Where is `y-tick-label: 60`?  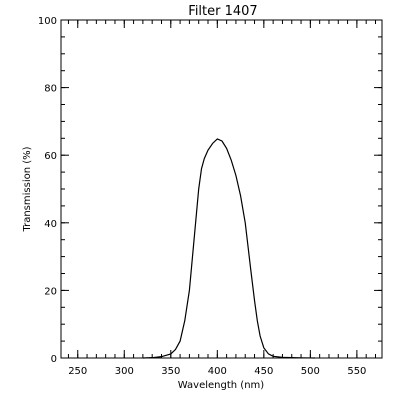
y-tick-label: 60 is located at coordinates (50, 156).